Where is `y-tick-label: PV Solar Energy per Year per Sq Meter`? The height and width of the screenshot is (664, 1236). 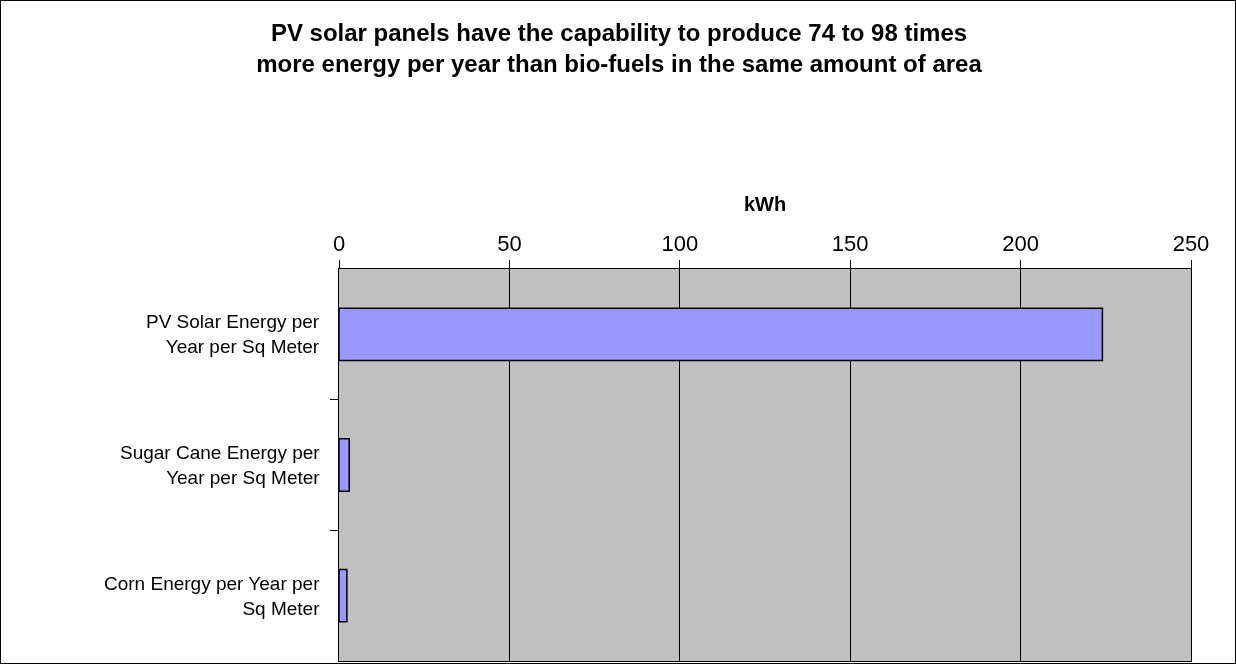
y-tick-label: PV Solar Energy per Year per Sq Meter is located at coordinates (233, 334).